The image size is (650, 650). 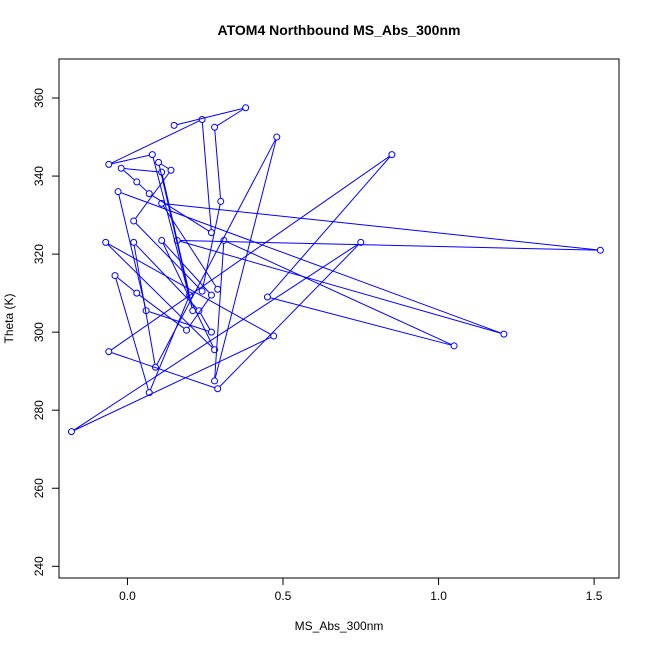 What do you see at coordinates (127, 596) in the screenshot?
I see `x-tick-label: 0.0` at bounding box center [127, 596].